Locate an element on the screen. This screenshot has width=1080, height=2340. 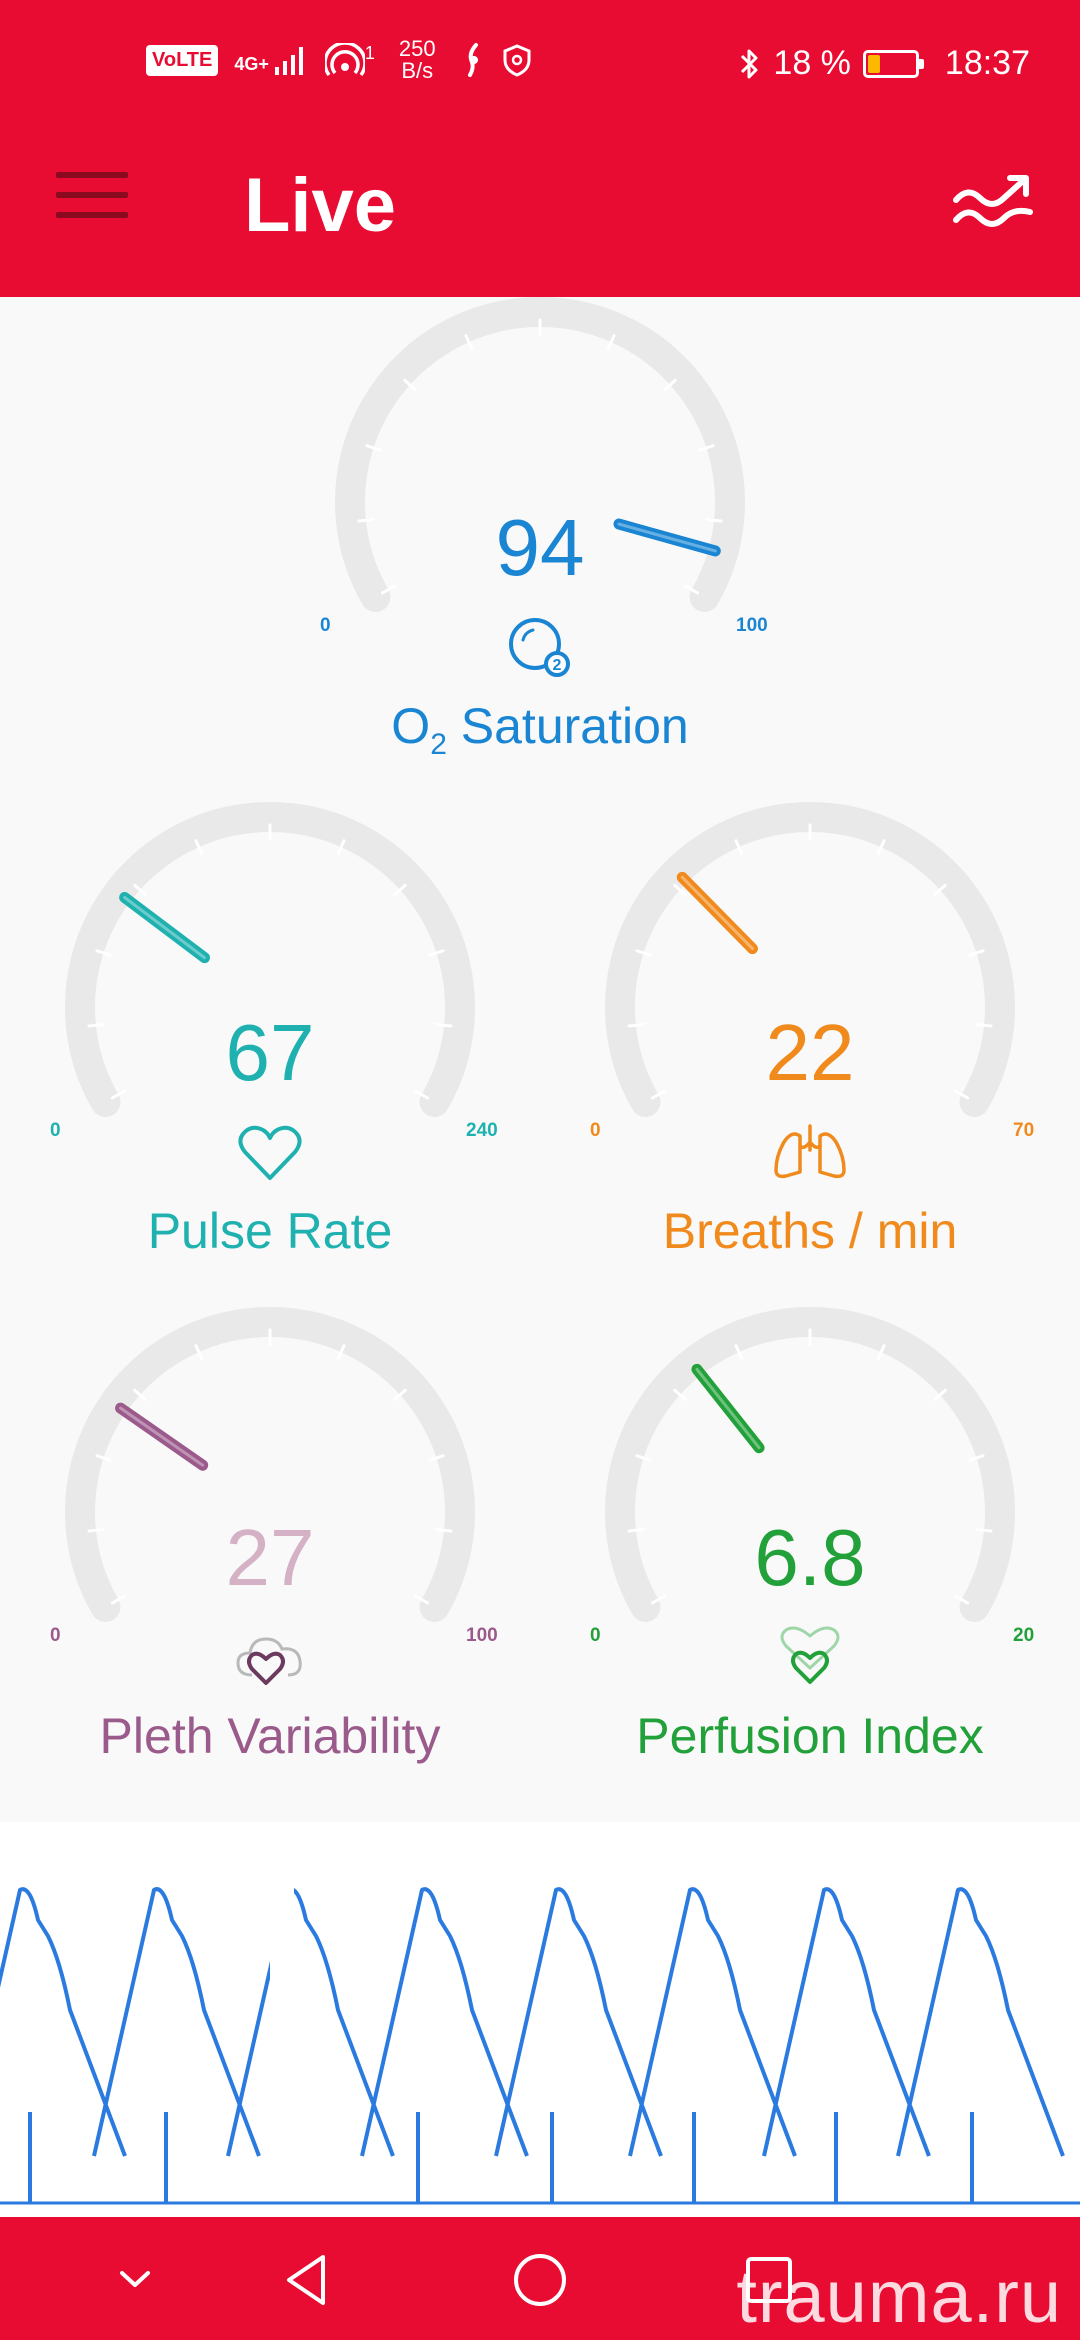
perfusion-gauge-track is located at coordinates (810, 1464).